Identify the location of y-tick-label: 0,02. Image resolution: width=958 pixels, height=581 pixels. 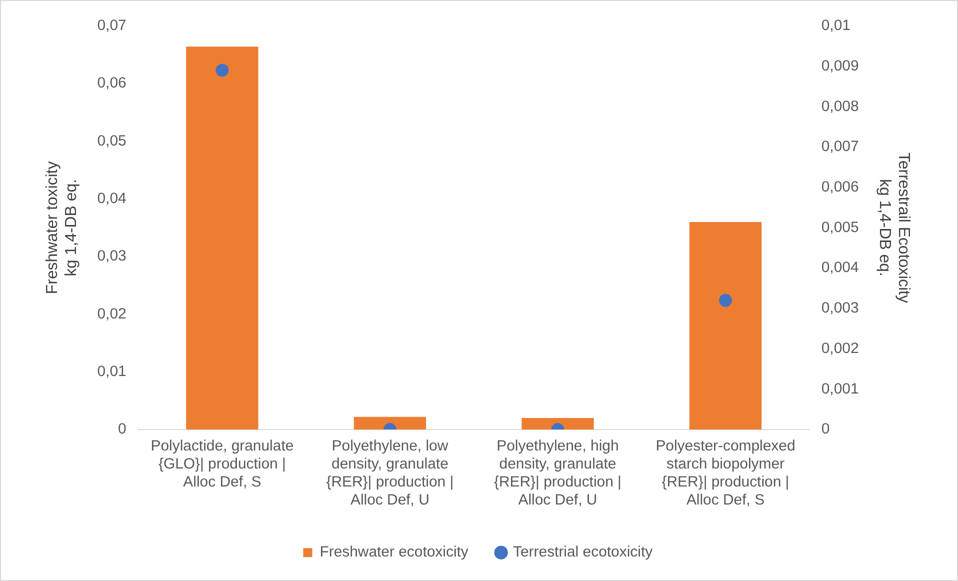
(111, 313).